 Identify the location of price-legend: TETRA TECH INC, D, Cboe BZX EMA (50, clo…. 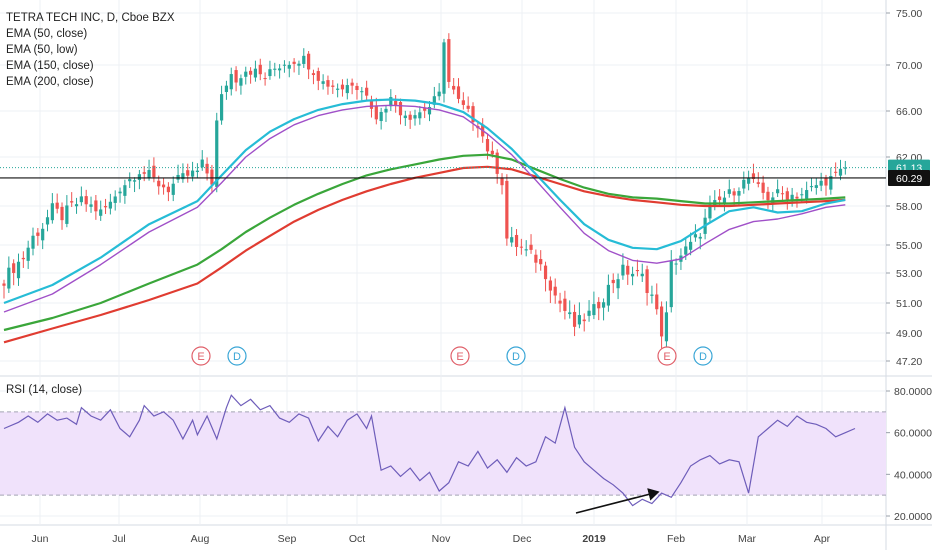
(90, 50).